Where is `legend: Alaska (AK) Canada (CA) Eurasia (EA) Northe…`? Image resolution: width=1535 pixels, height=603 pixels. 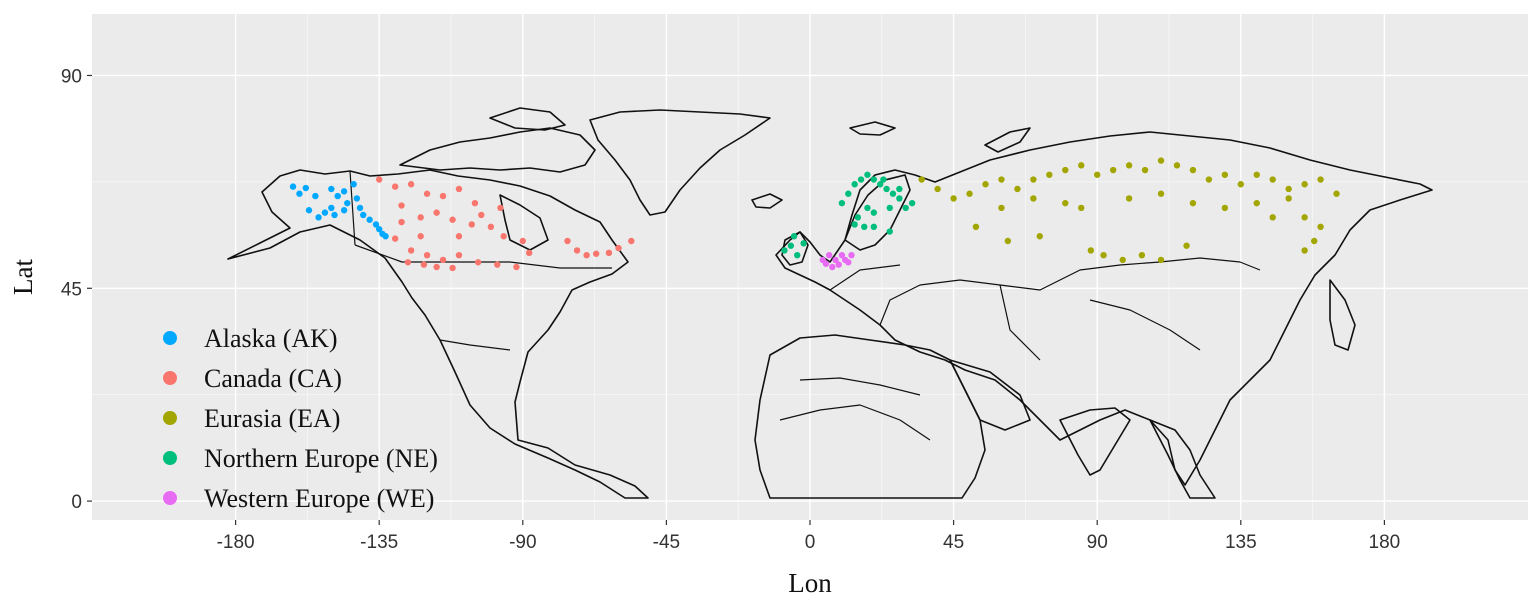 legend: Alaska (AK) Canada (CA) Eurasia (EA) Northe… is located at coordinates (300, 418).